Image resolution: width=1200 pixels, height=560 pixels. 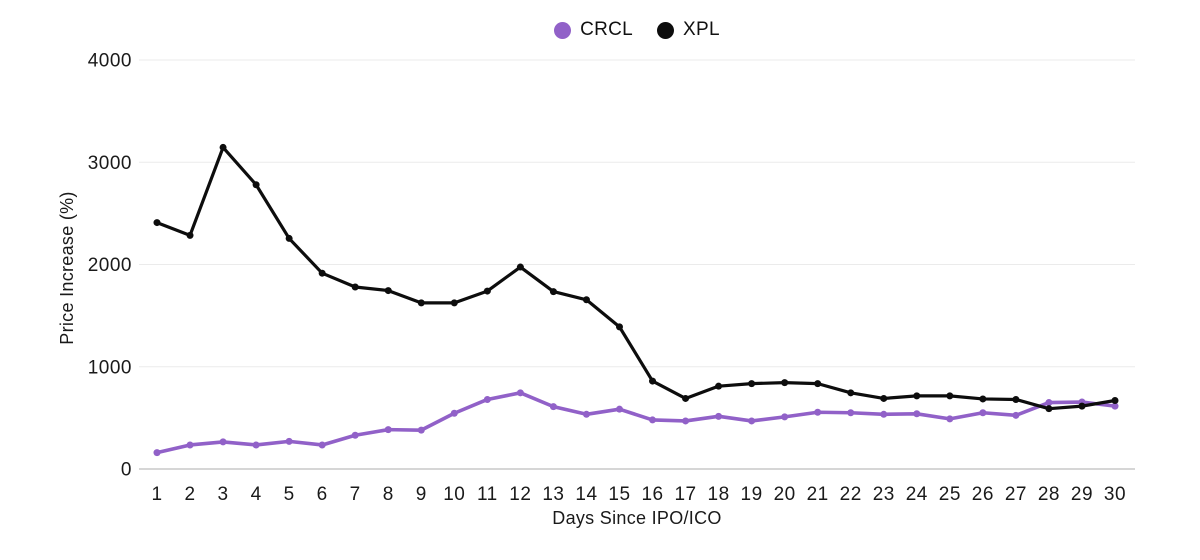 I want to click on crcl-legend-dot-icon, so click(x=563, y=30).